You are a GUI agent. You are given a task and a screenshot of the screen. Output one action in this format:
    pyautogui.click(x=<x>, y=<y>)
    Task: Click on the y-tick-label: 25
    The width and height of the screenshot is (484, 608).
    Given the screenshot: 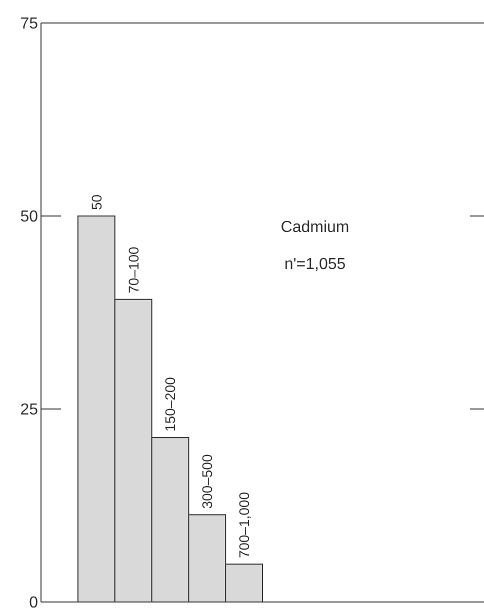 What is the action you would take?
    pyautogui.click(x=29, y=410)
    